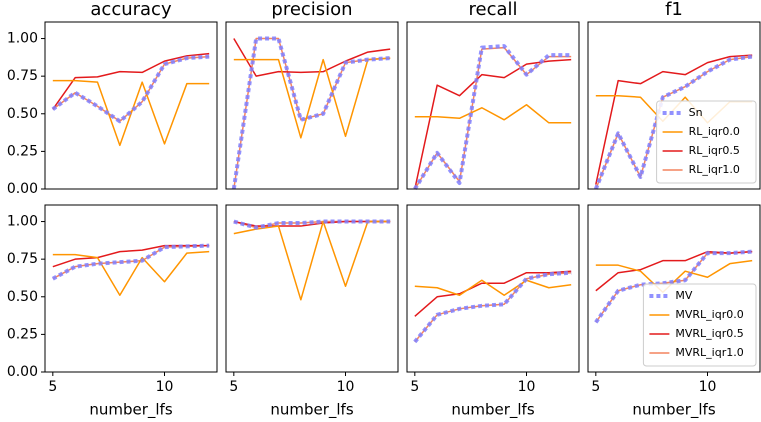  What do you see at coordinates (714, 150) in the screenshot?
I see `legend-label: RL_iqr0.5` at bounding box center [714, 150].